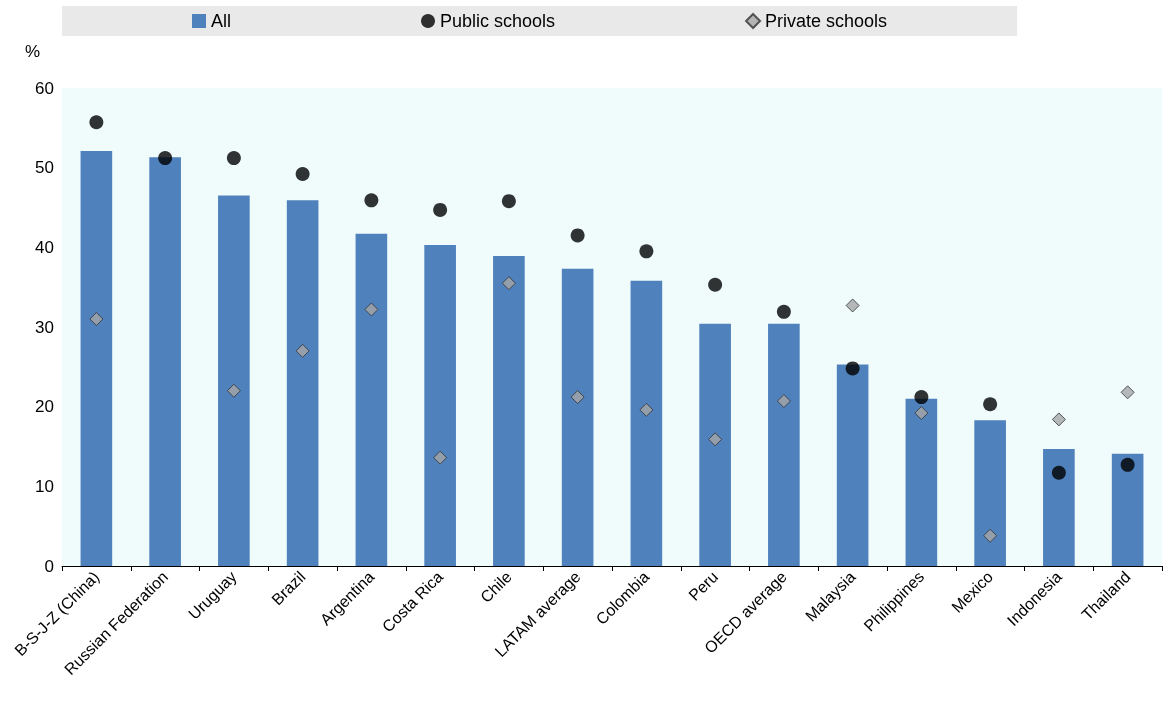  What do you see at coordinates (44, 327) in the screenshot?
I see `y-tick-label: 30` at bounding box center [44, 327].